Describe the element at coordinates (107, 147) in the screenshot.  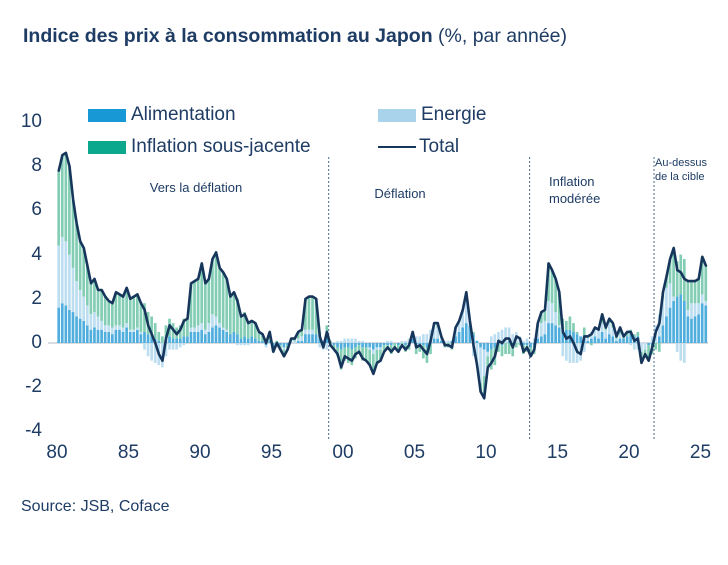
I see `inflation-sous-jacente-swatch` at that location.